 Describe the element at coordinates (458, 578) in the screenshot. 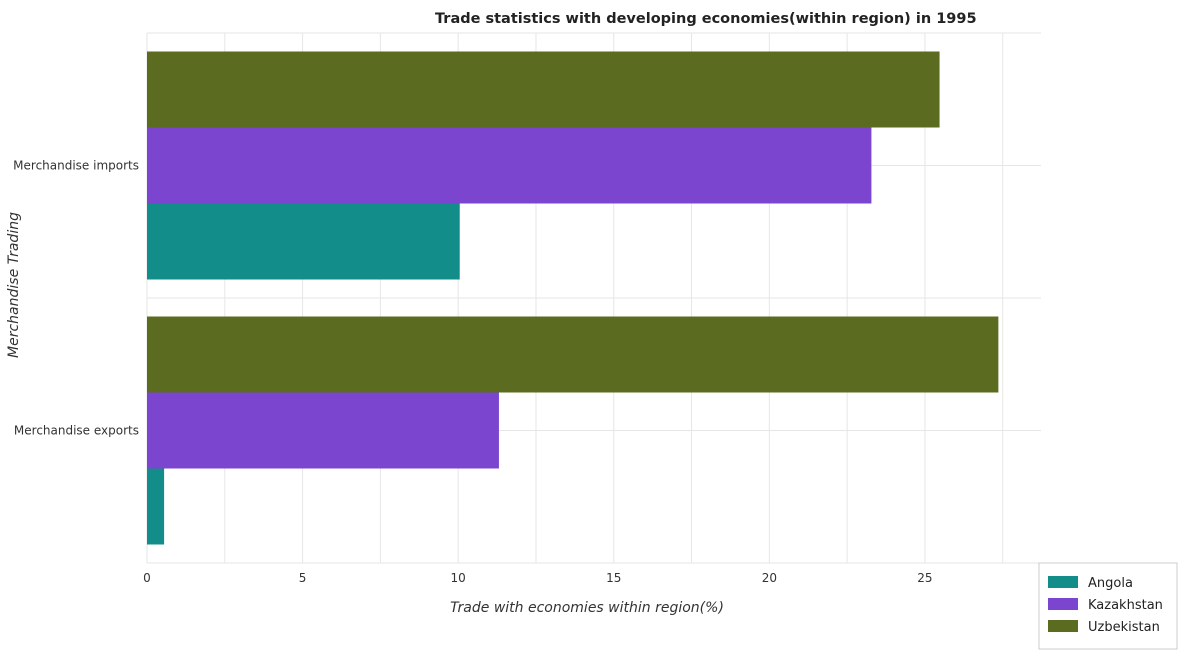

I see `x-tick-label: 10` at that location.